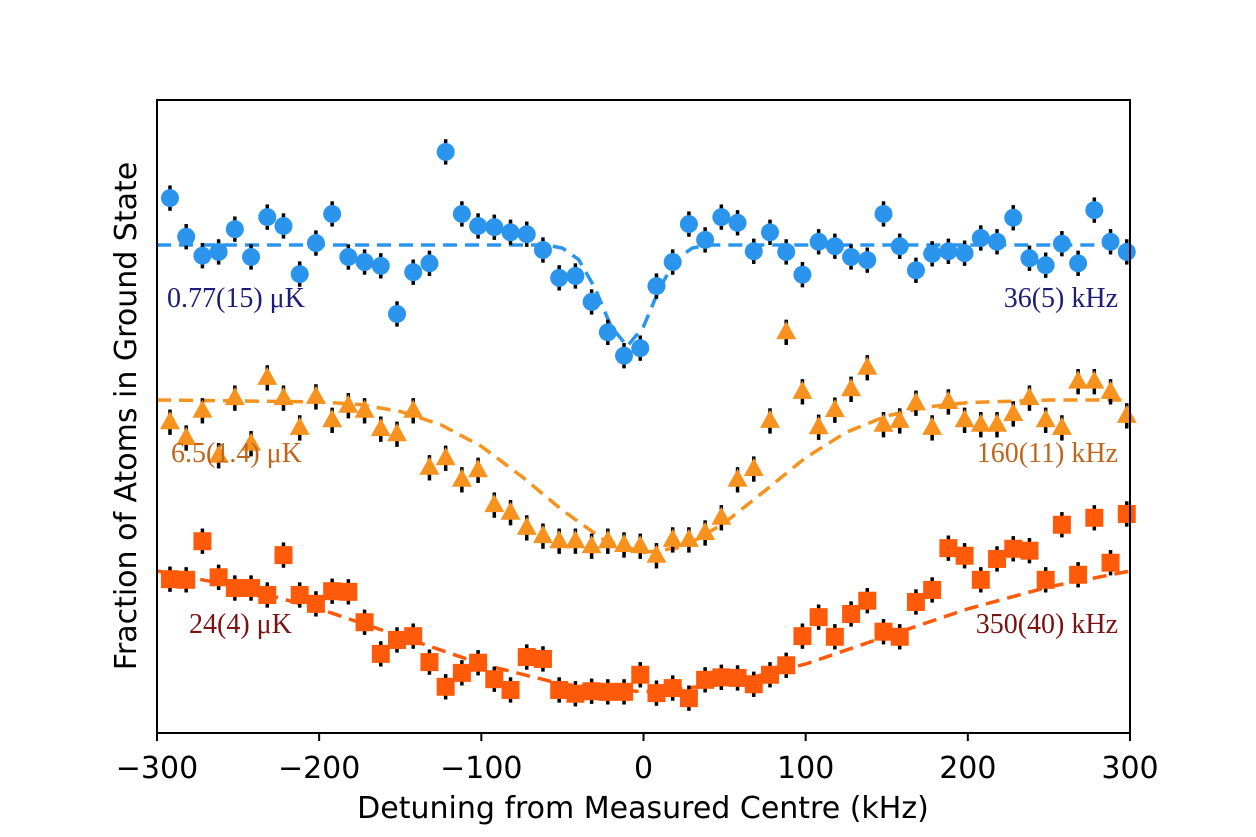 The height and width of the screenshot is (837, 1256). Describe the element at coordinates (1047, 624) in the screenshot. I see `annotation: 350(40) kHz` at that location.